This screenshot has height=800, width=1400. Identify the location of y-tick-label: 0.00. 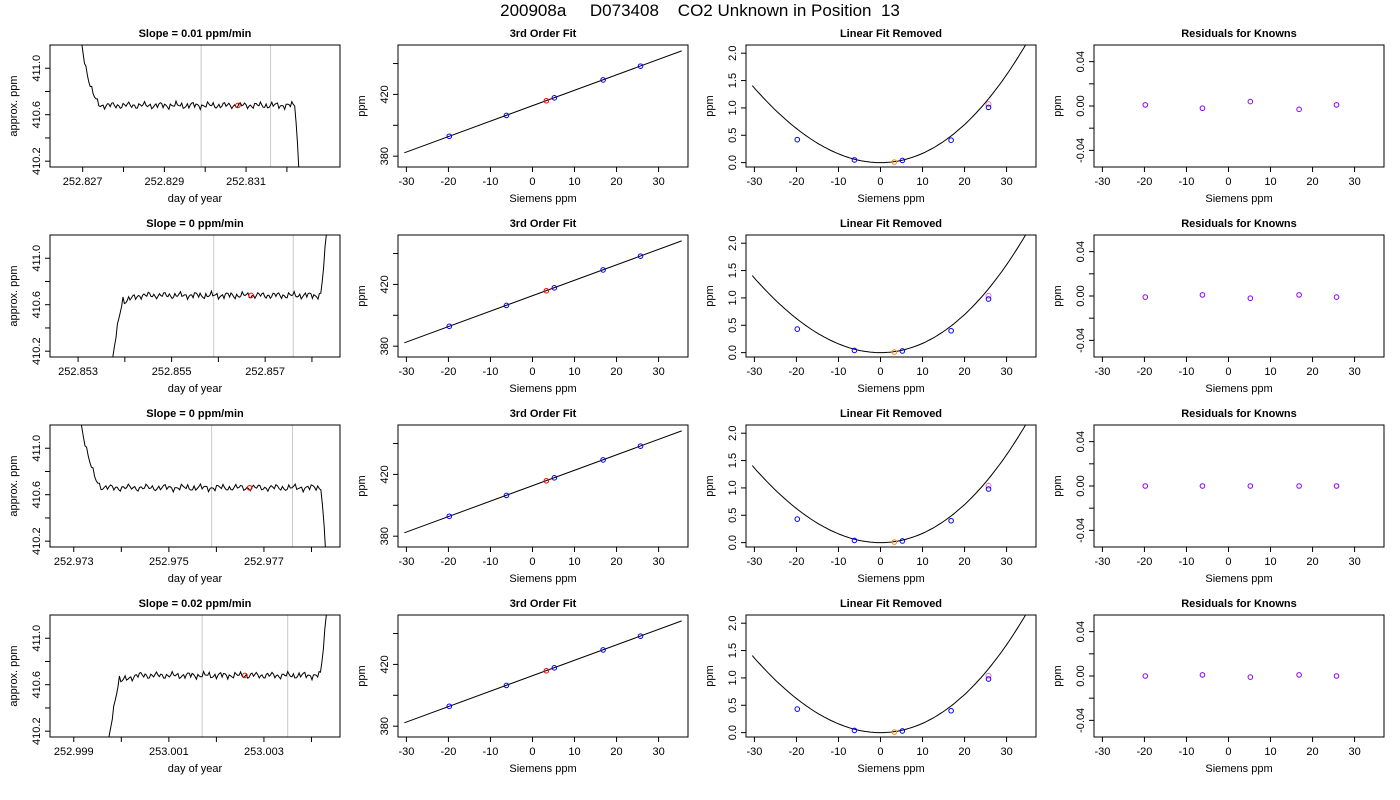
(1081, 675).